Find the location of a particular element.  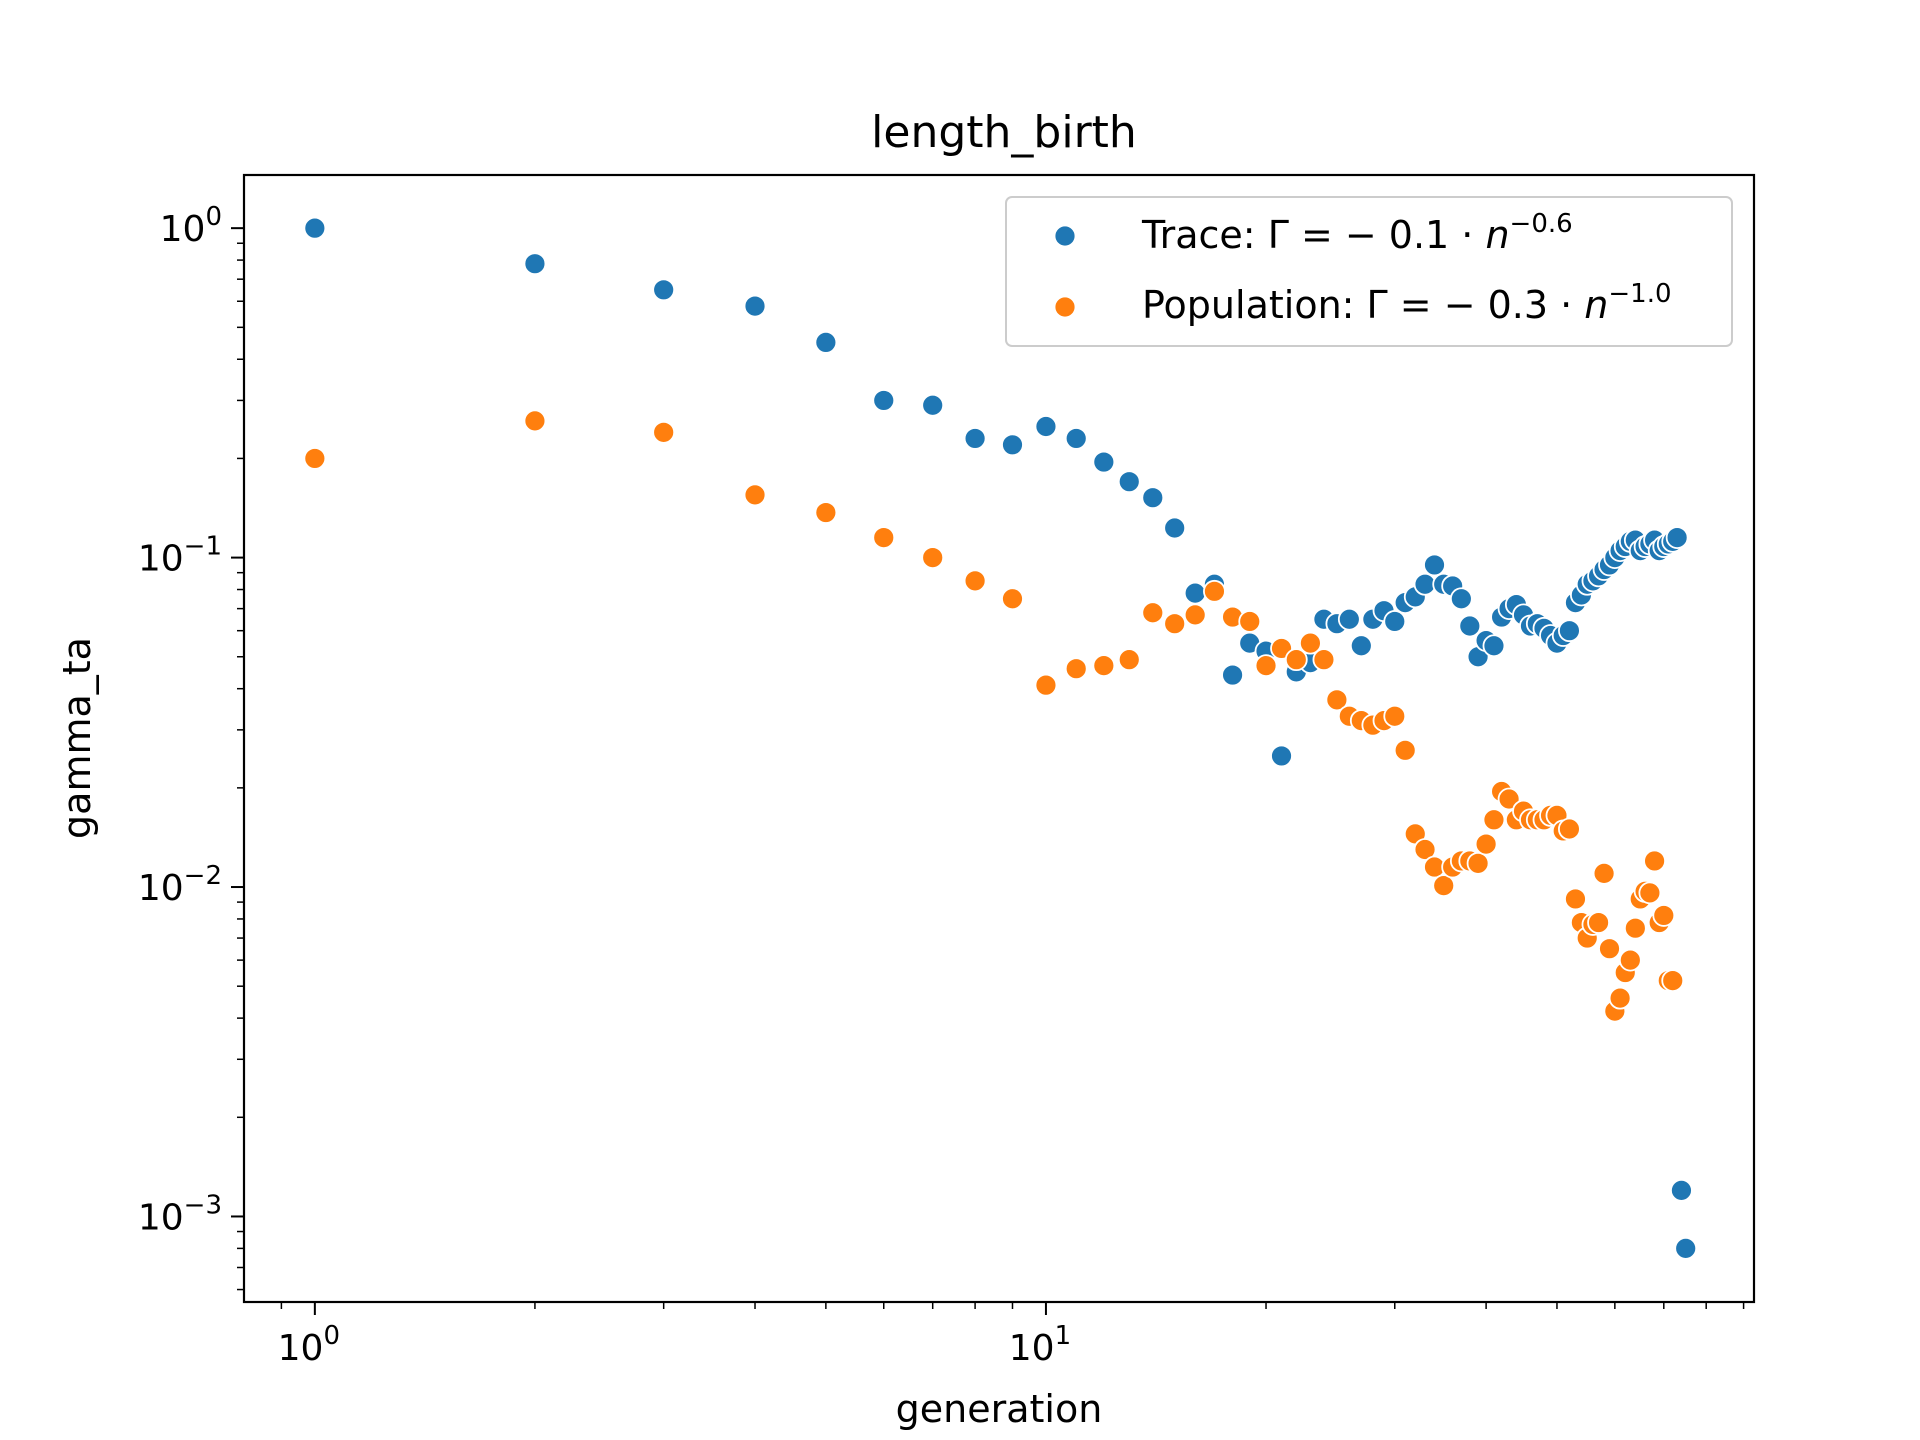

legend-box is located at coordinates (1369, 271).